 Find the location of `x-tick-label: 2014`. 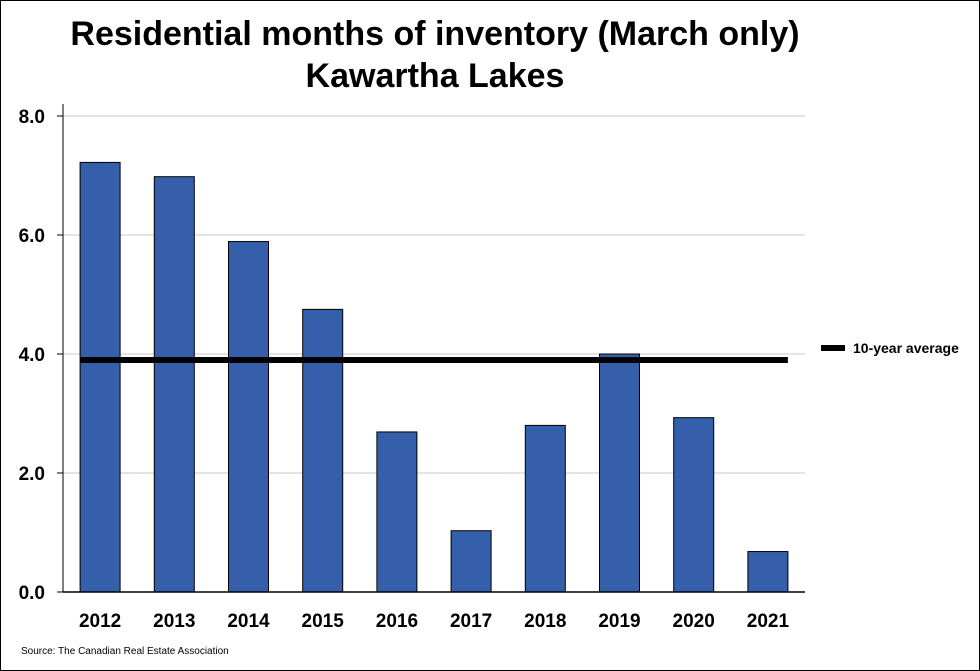

x-tick-label: 2014 is located at coordinates (248, 621).